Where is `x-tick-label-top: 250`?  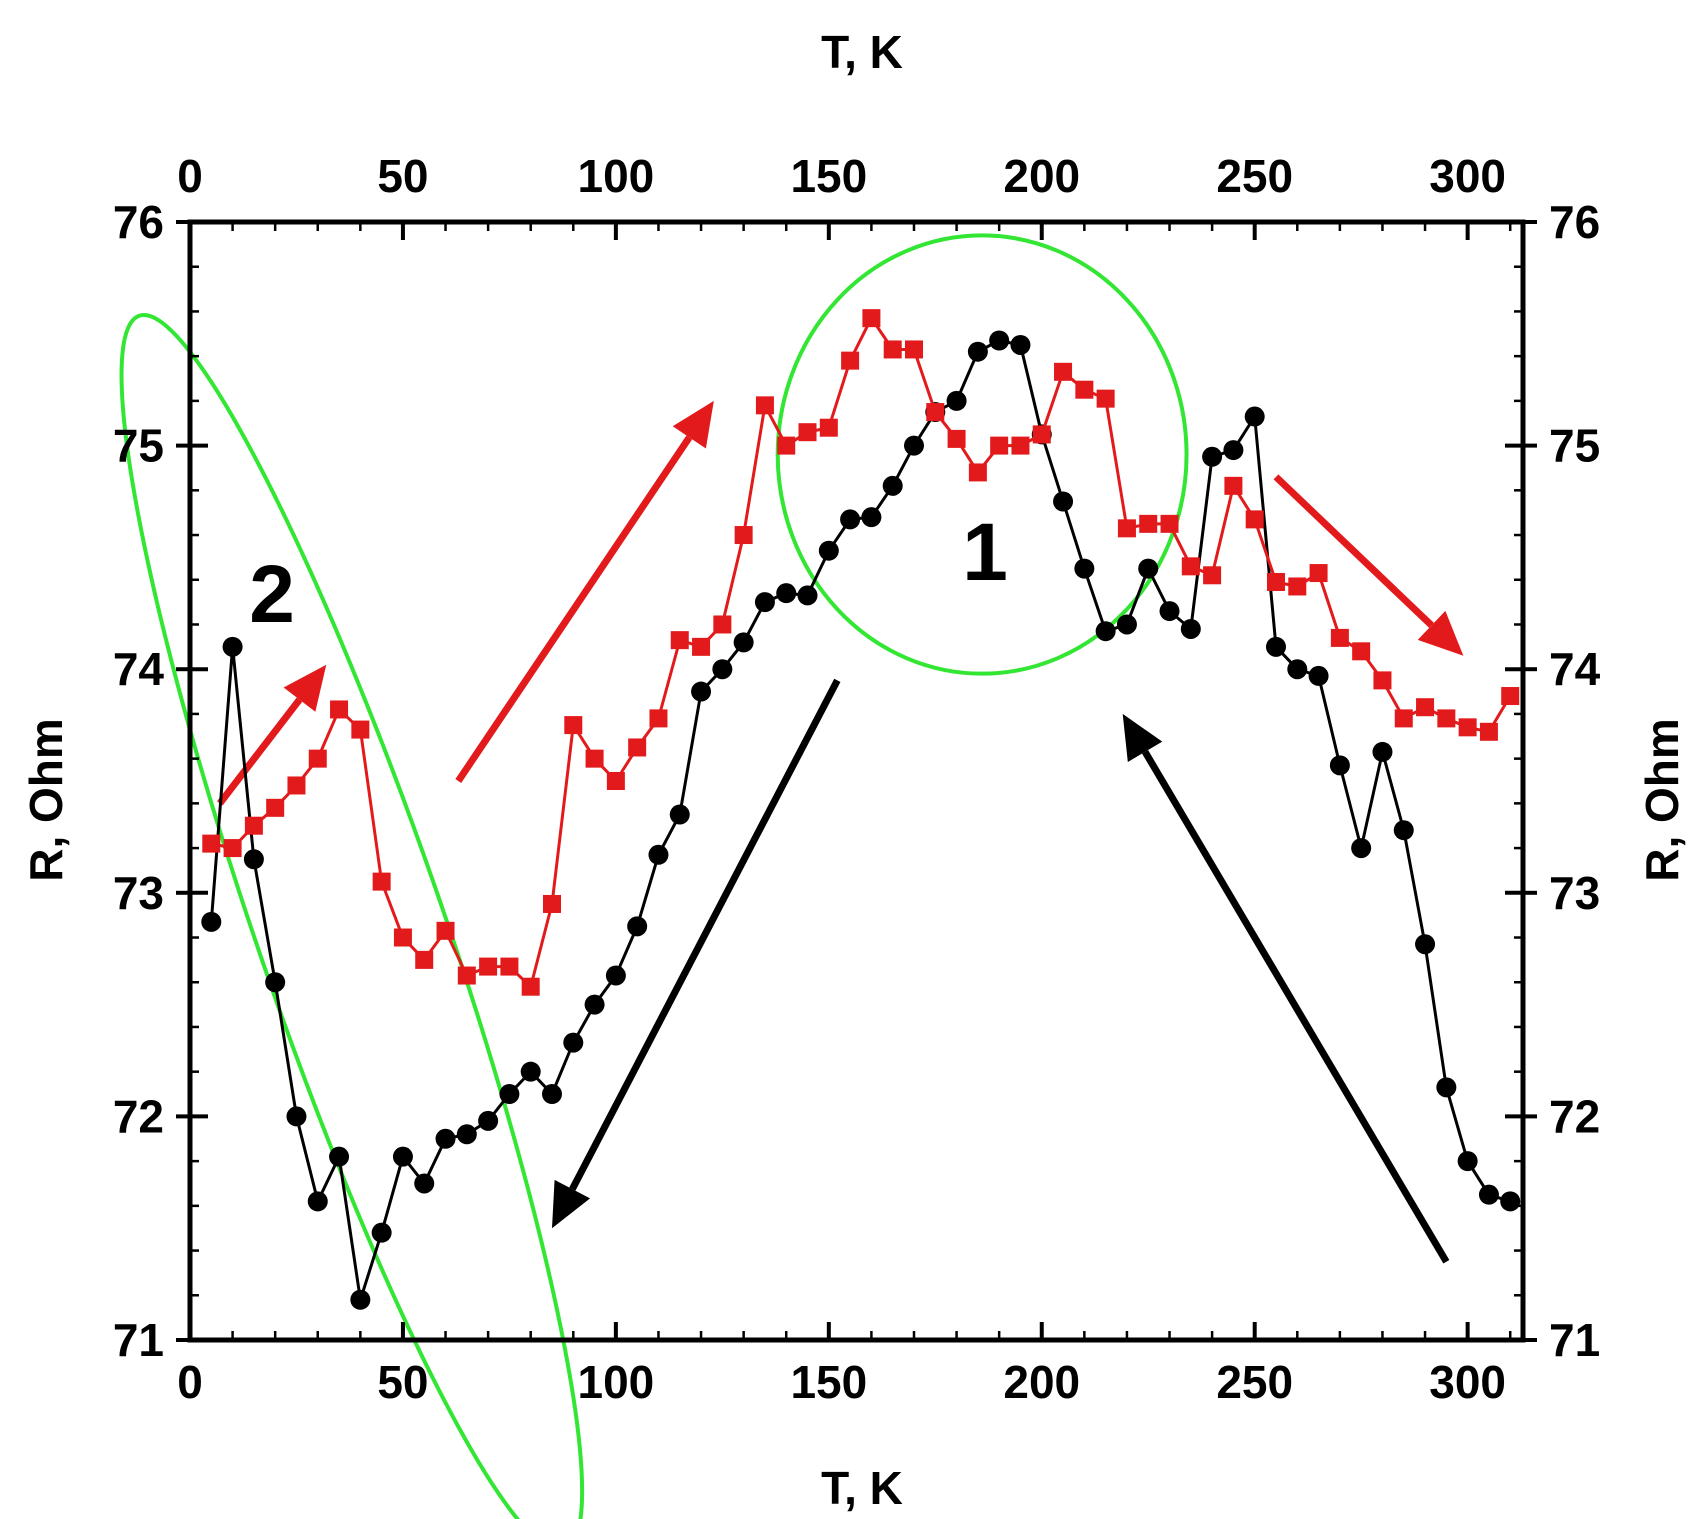
x-tick-label-top: 250 is located at coordinates (1254, 176).